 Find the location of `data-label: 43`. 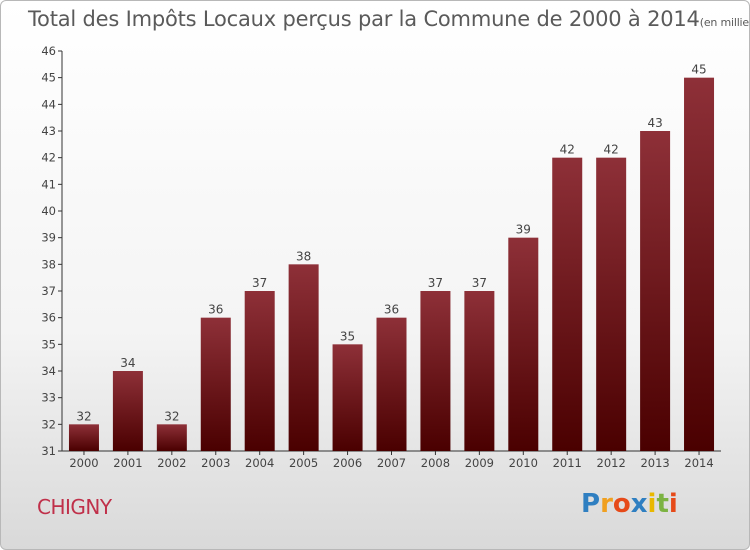

data-label: 43 is located at coordinates (654, 123).